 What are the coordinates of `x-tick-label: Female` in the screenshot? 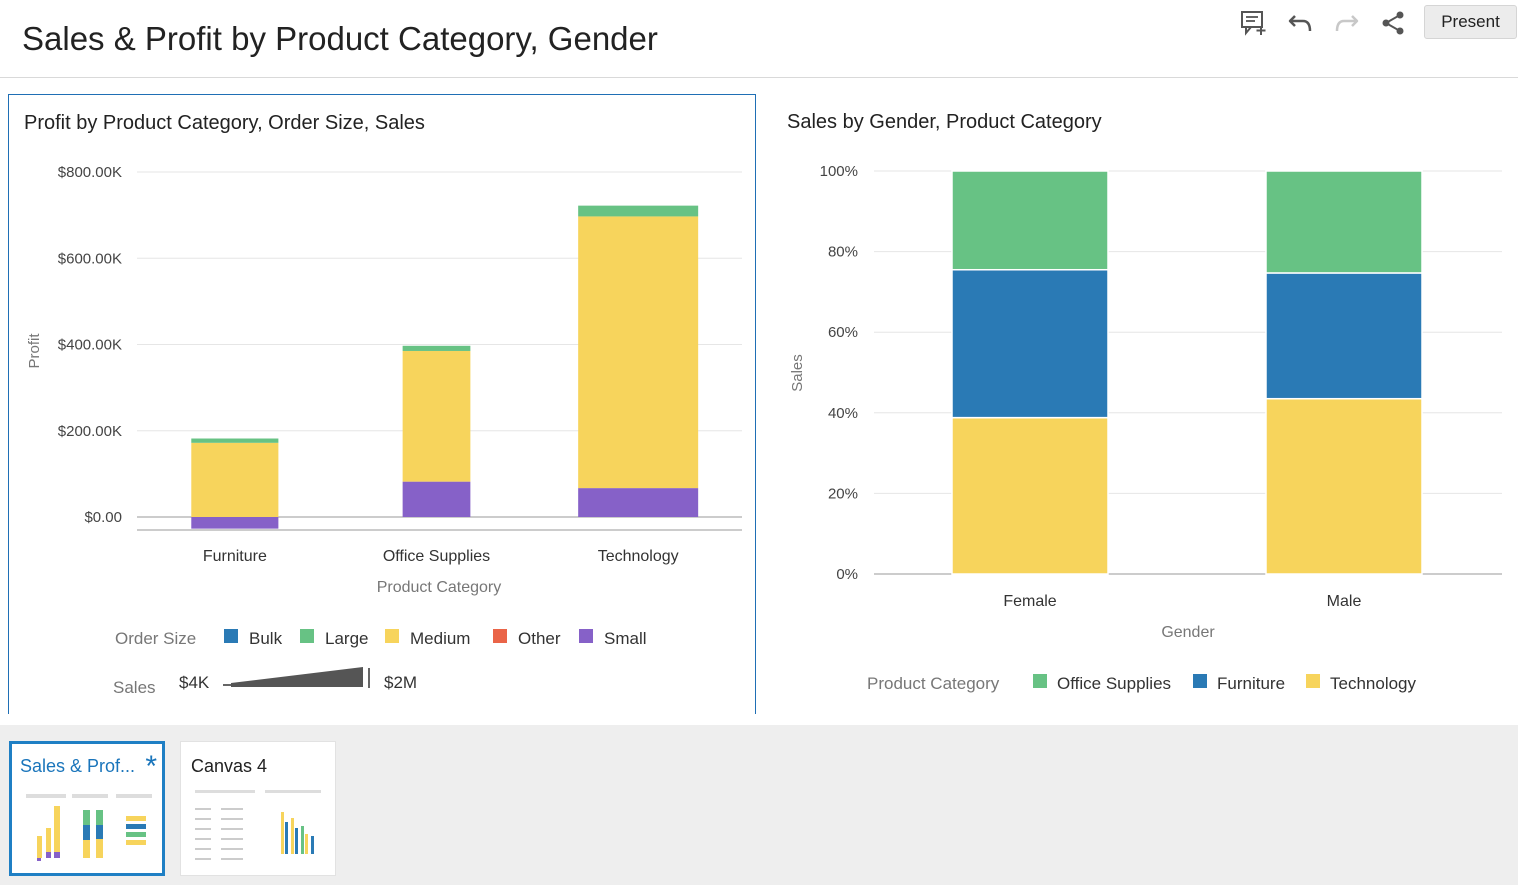 It's located at (1029, 601).